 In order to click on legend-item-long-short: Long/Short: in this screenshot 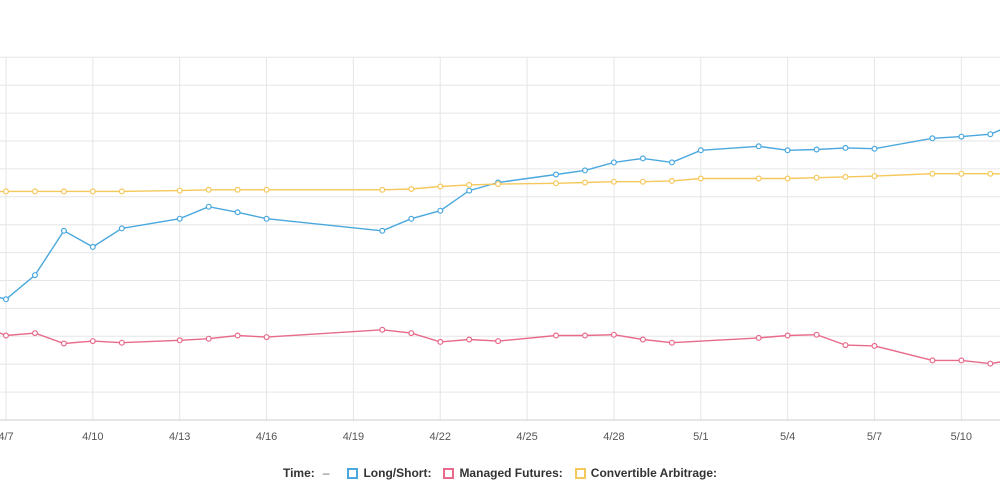, I will do `click(389, 473)`.